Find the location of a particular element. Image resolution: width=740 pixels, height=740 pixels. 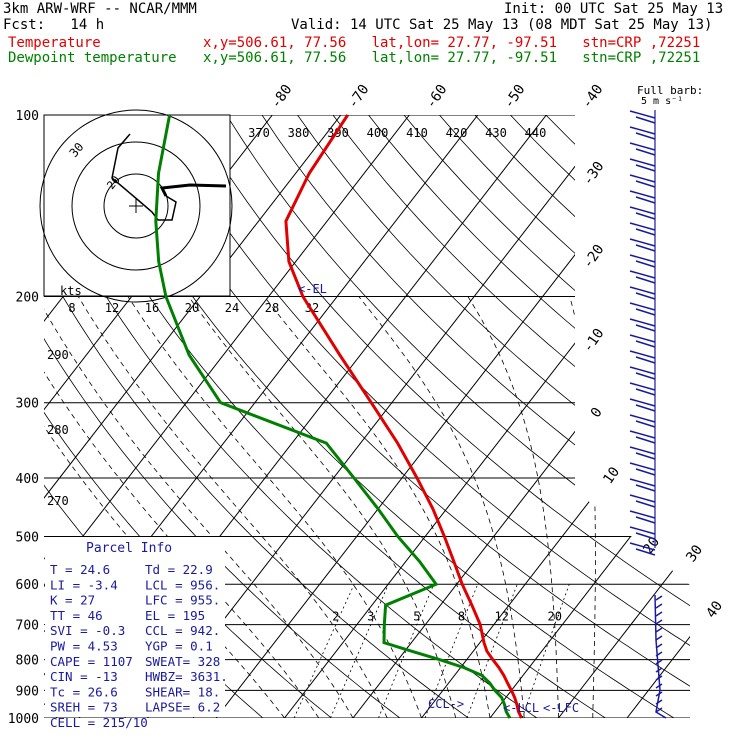

theta-label: 410 is located at coordinates (417, 133).